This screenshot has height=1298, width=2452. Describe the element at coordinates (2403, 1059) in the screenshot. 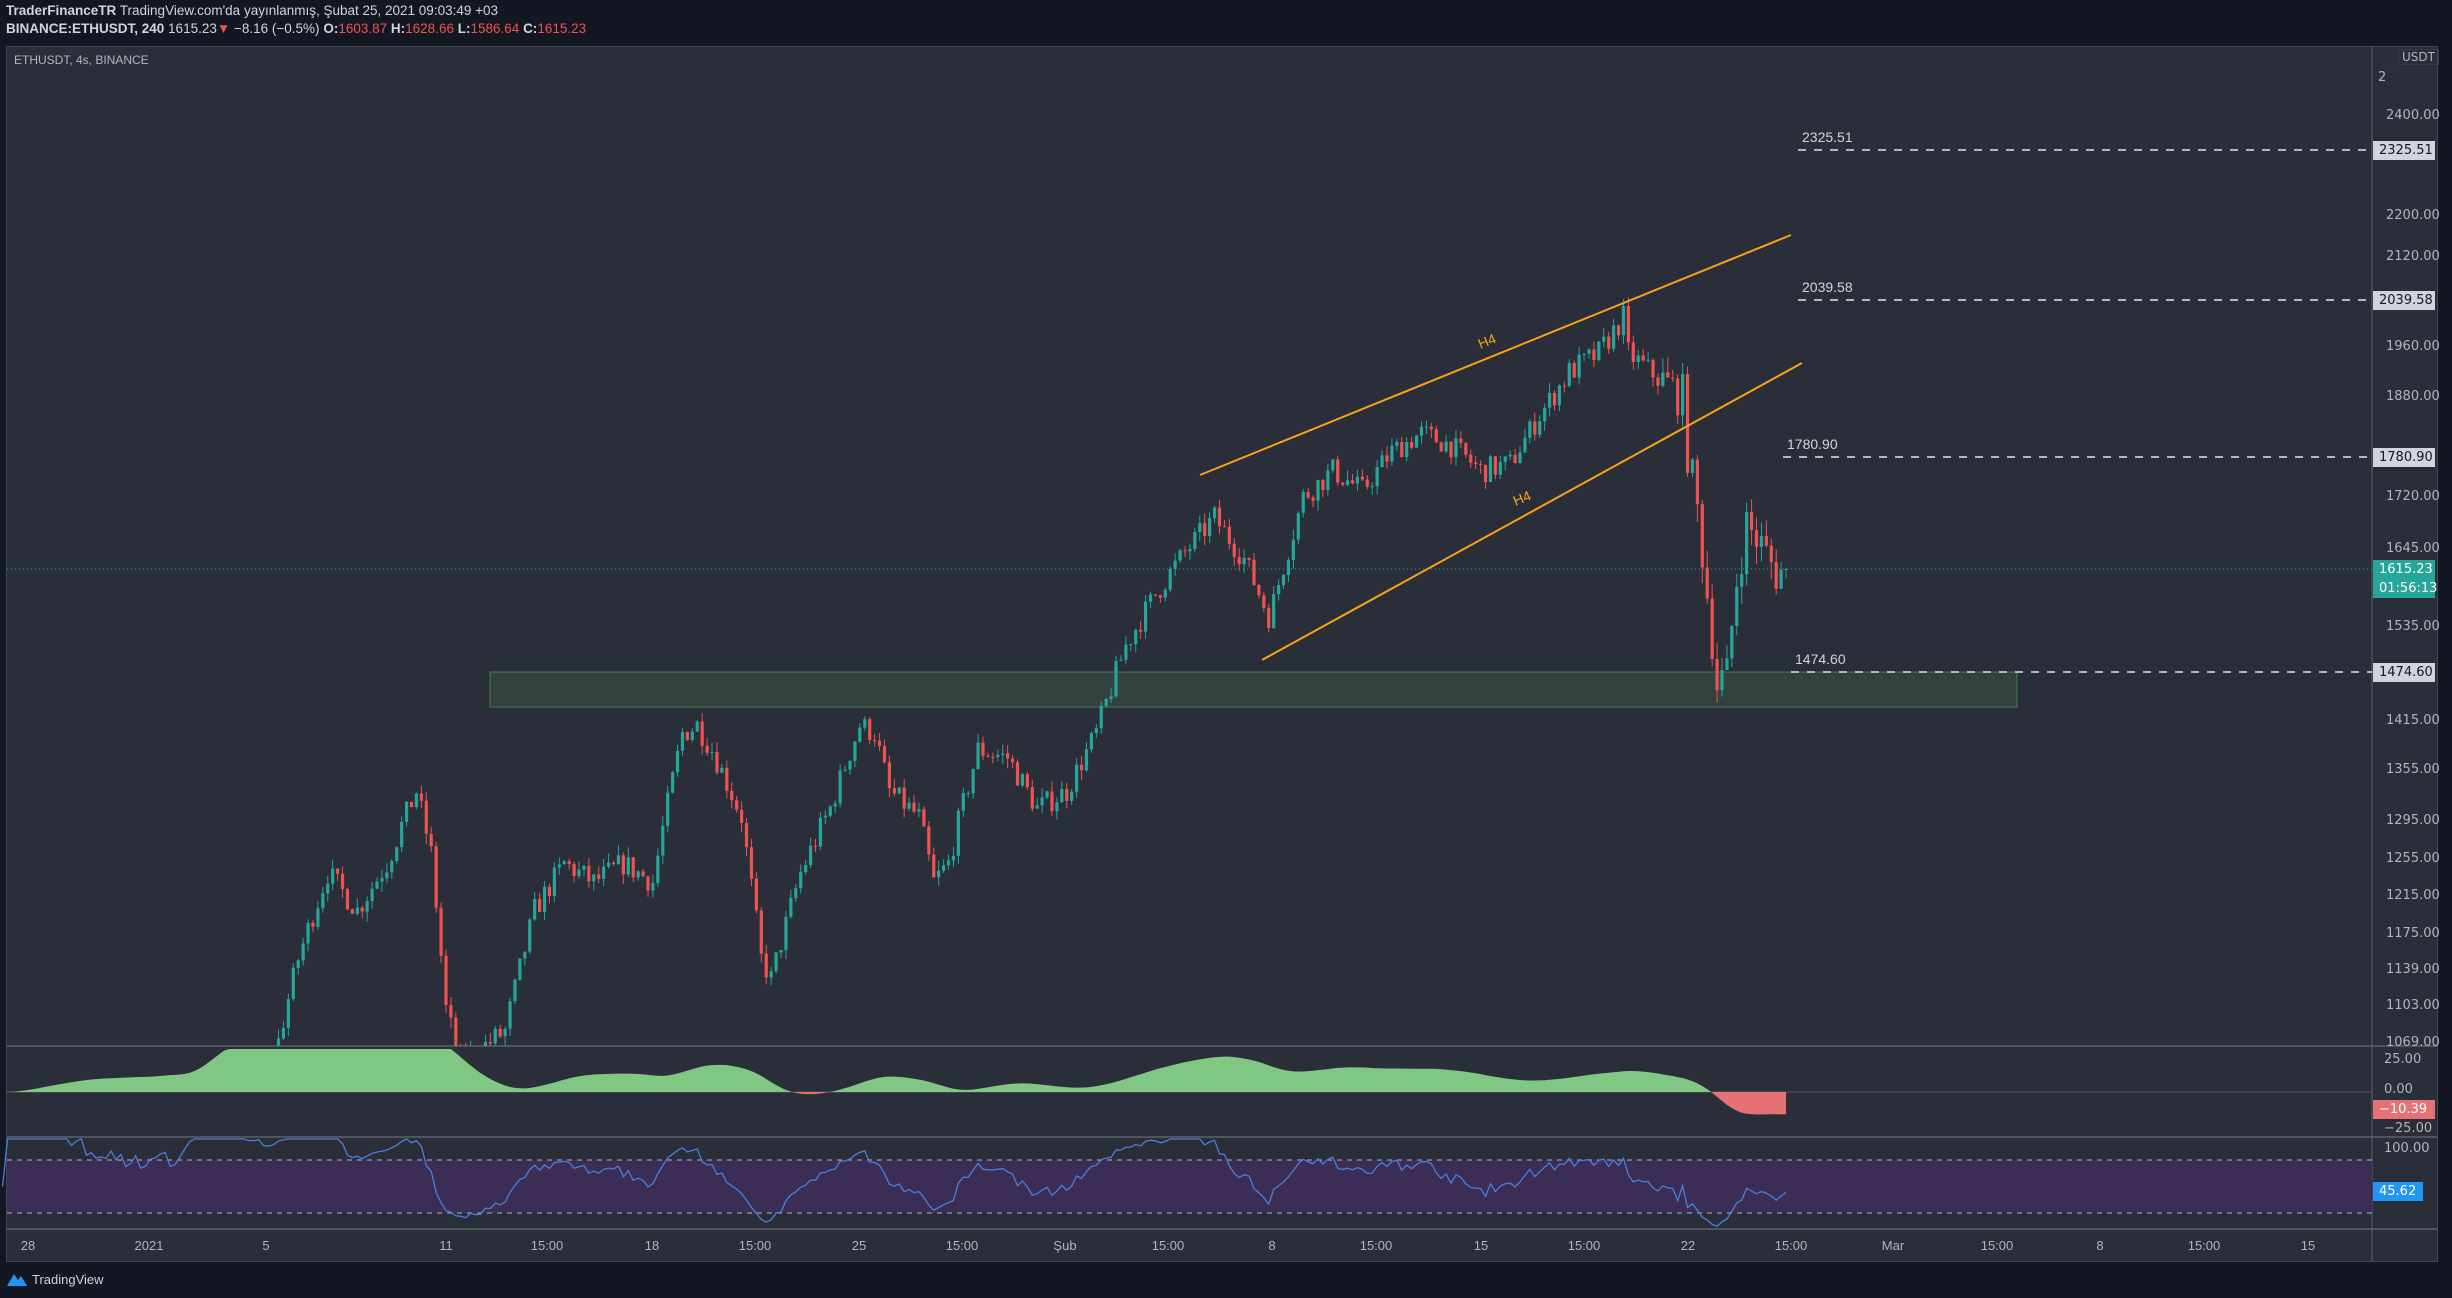

I see `osc-tick-label: 25.00` at that location.